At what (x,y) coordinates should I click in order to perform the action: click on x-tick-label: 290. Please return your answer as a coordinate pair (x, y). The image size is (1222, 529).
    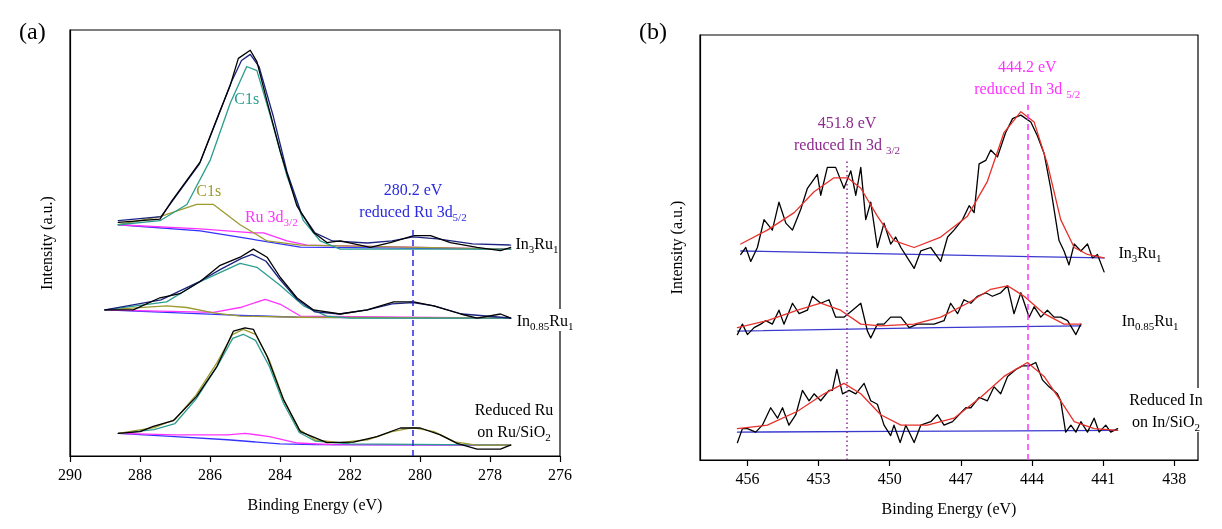
    Looking at the image, I should click on (70, 474).